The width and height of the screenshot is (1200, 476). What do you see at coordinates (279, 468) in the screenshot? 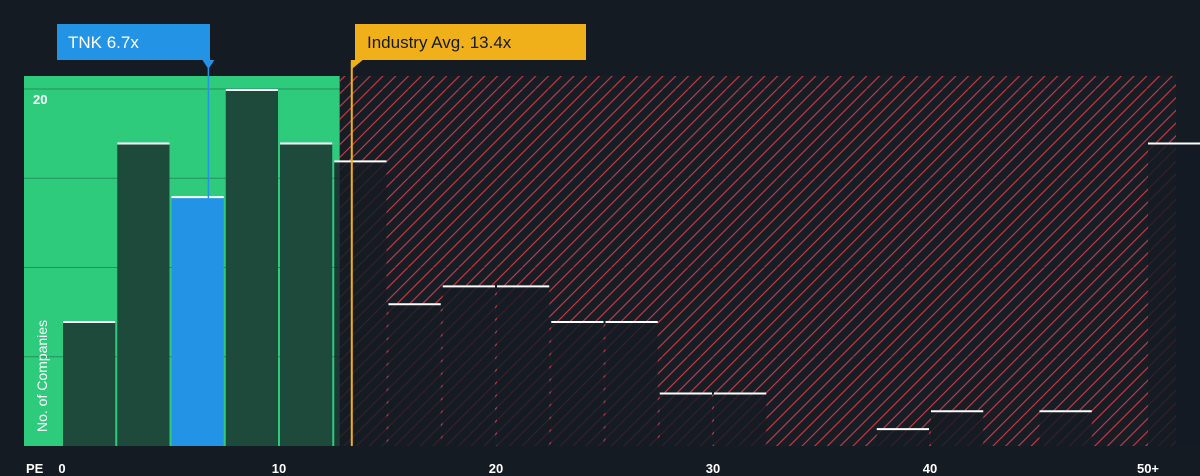
I see `x-tick-label: 10` at bounding box center [279, 468].